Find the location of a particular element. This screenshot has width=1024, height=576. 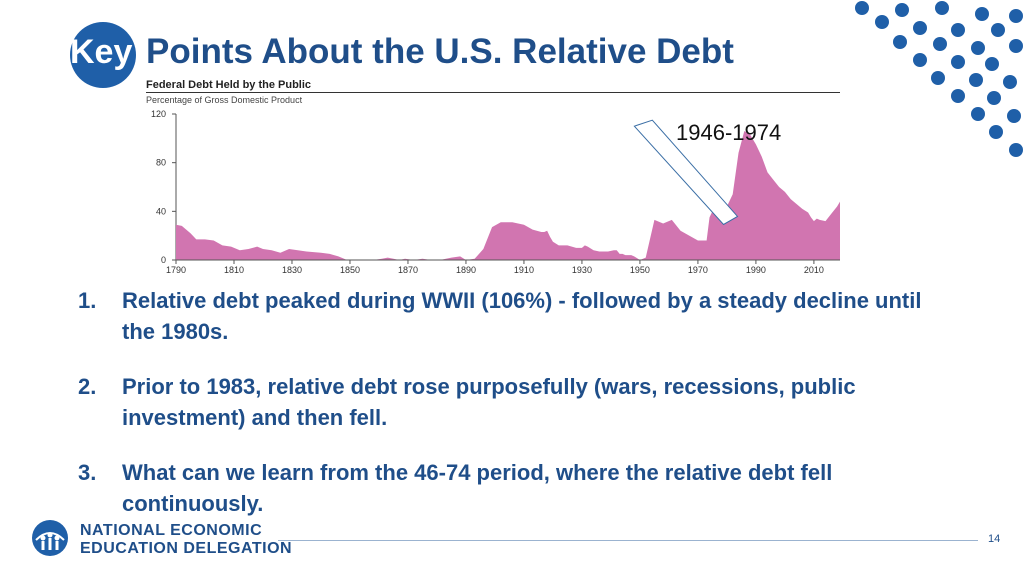

org-name-line2: EDUCATION DELEGATION is located at coordinates (186, 548).